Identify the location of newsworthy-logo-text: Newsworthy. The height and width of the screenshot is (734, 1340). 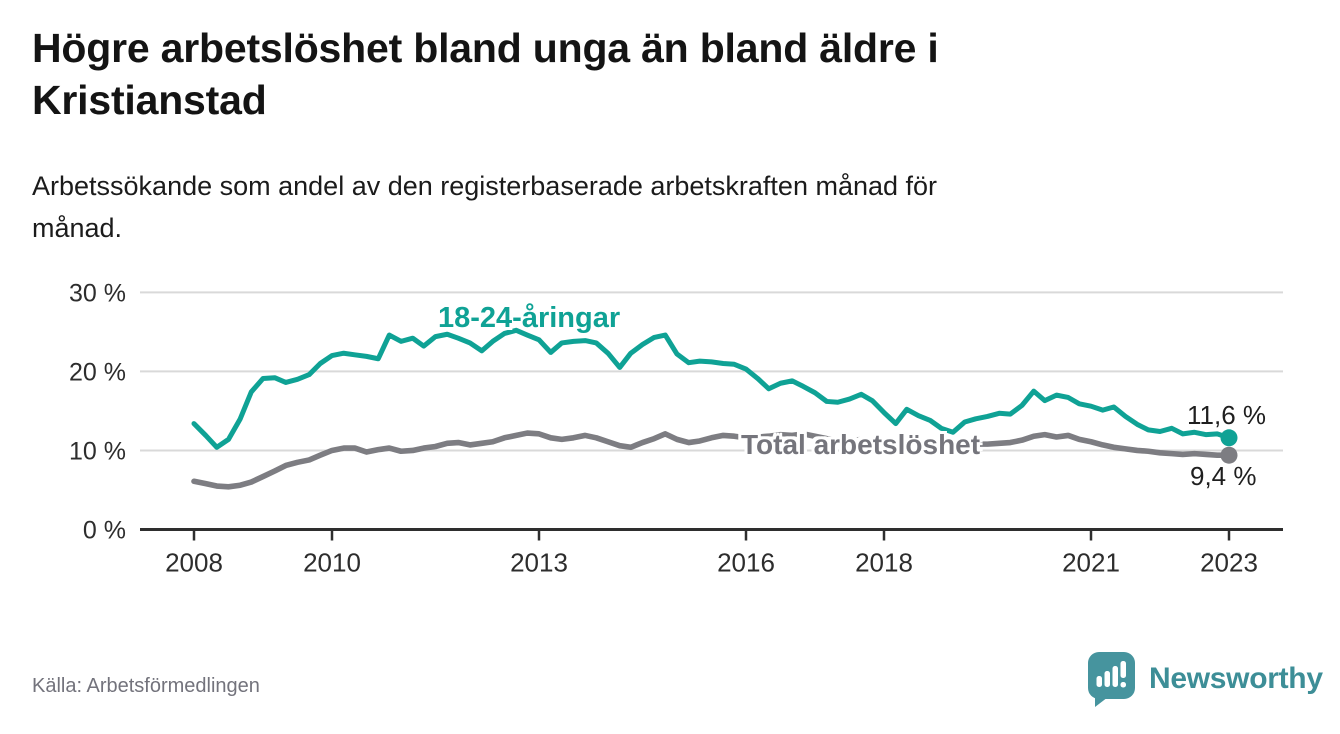
(1236, 678).